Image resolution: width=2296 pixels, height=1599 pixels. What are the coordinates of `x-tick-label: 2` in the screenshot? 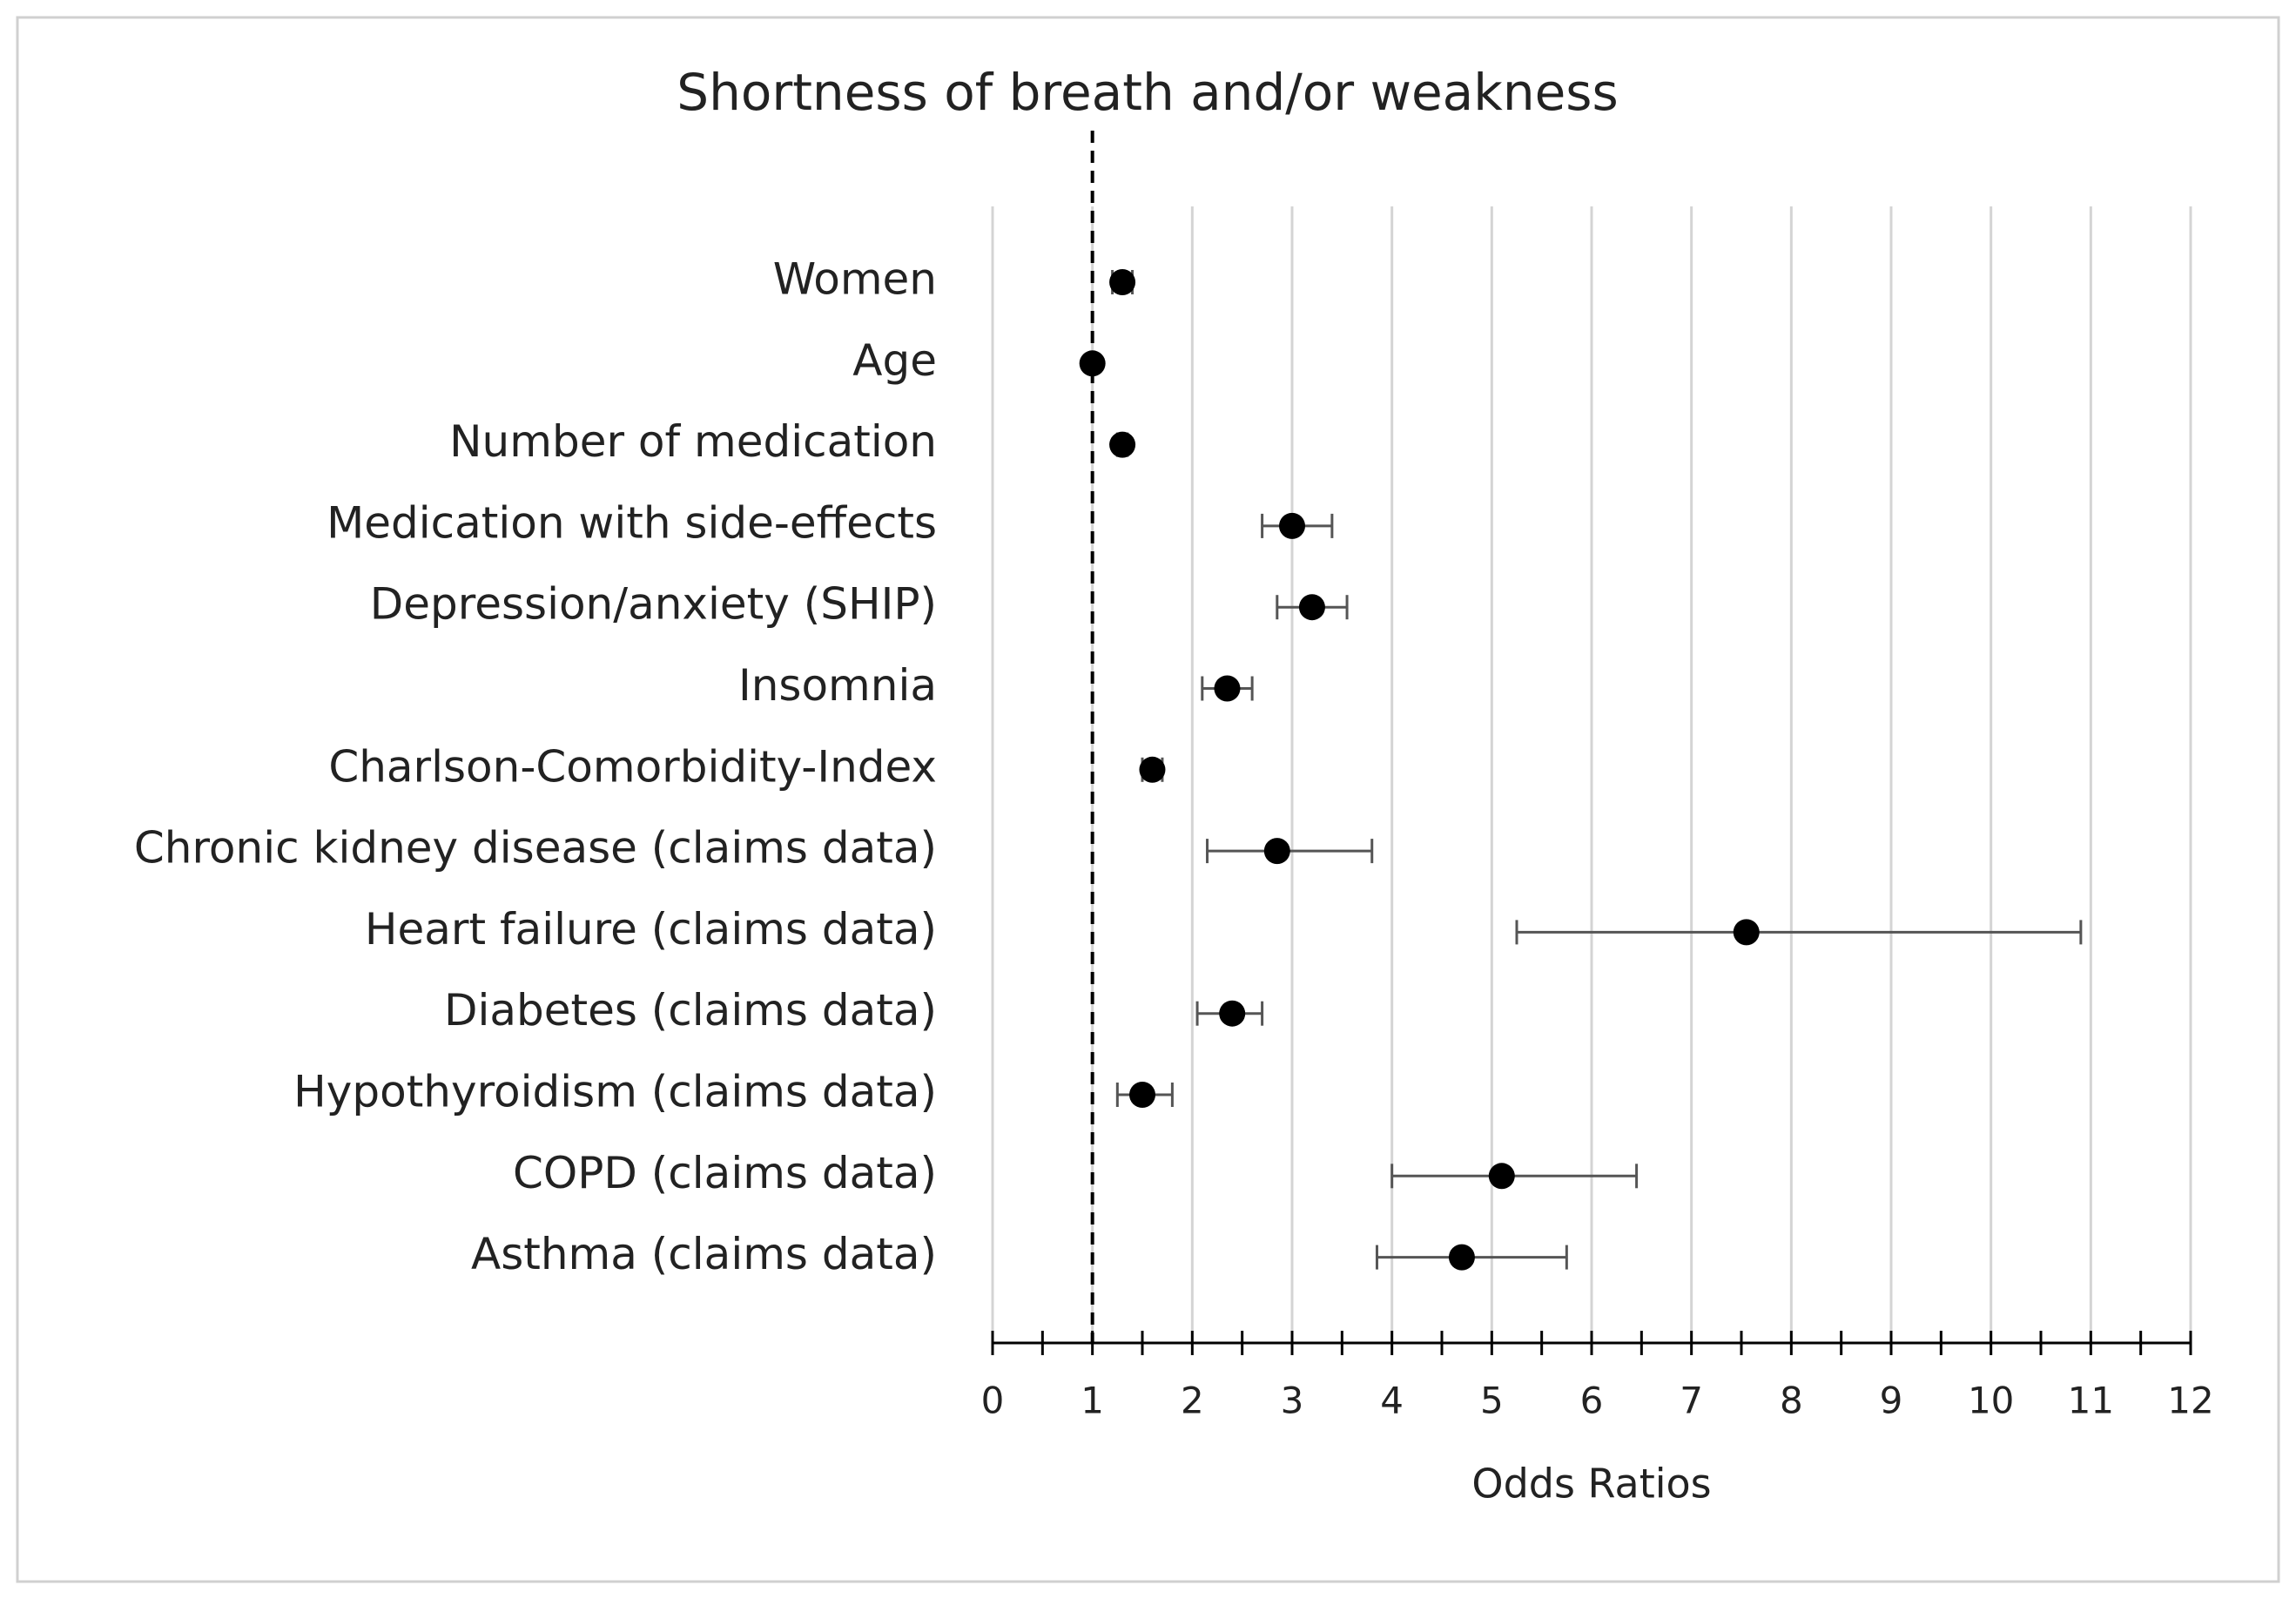 It's located at (1192, 1401).